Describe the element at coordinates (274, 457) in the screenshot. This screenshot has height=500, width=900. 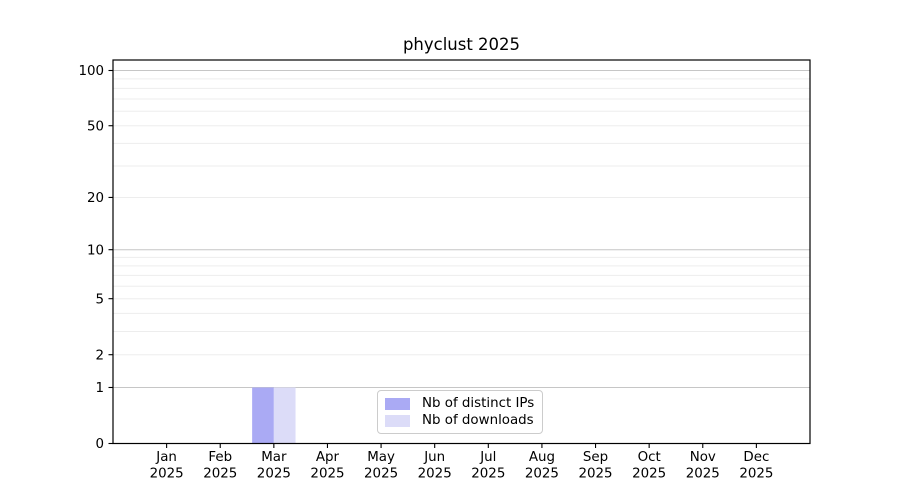
I see `x-tick-label-month: Mar` at that location.